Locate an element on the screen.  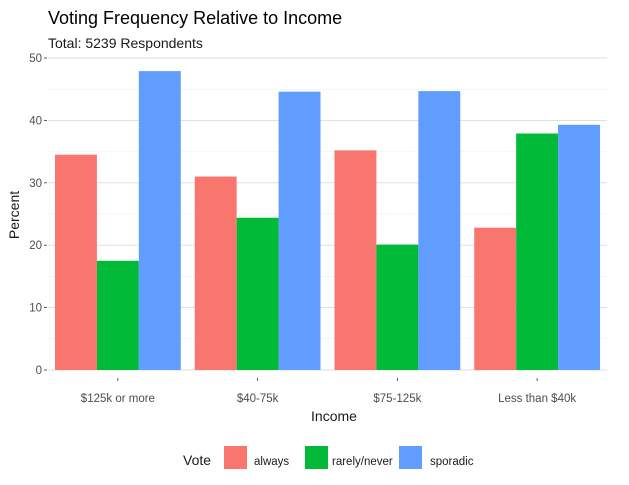
legend-label: sporadic is located at coordinates (452, 462).